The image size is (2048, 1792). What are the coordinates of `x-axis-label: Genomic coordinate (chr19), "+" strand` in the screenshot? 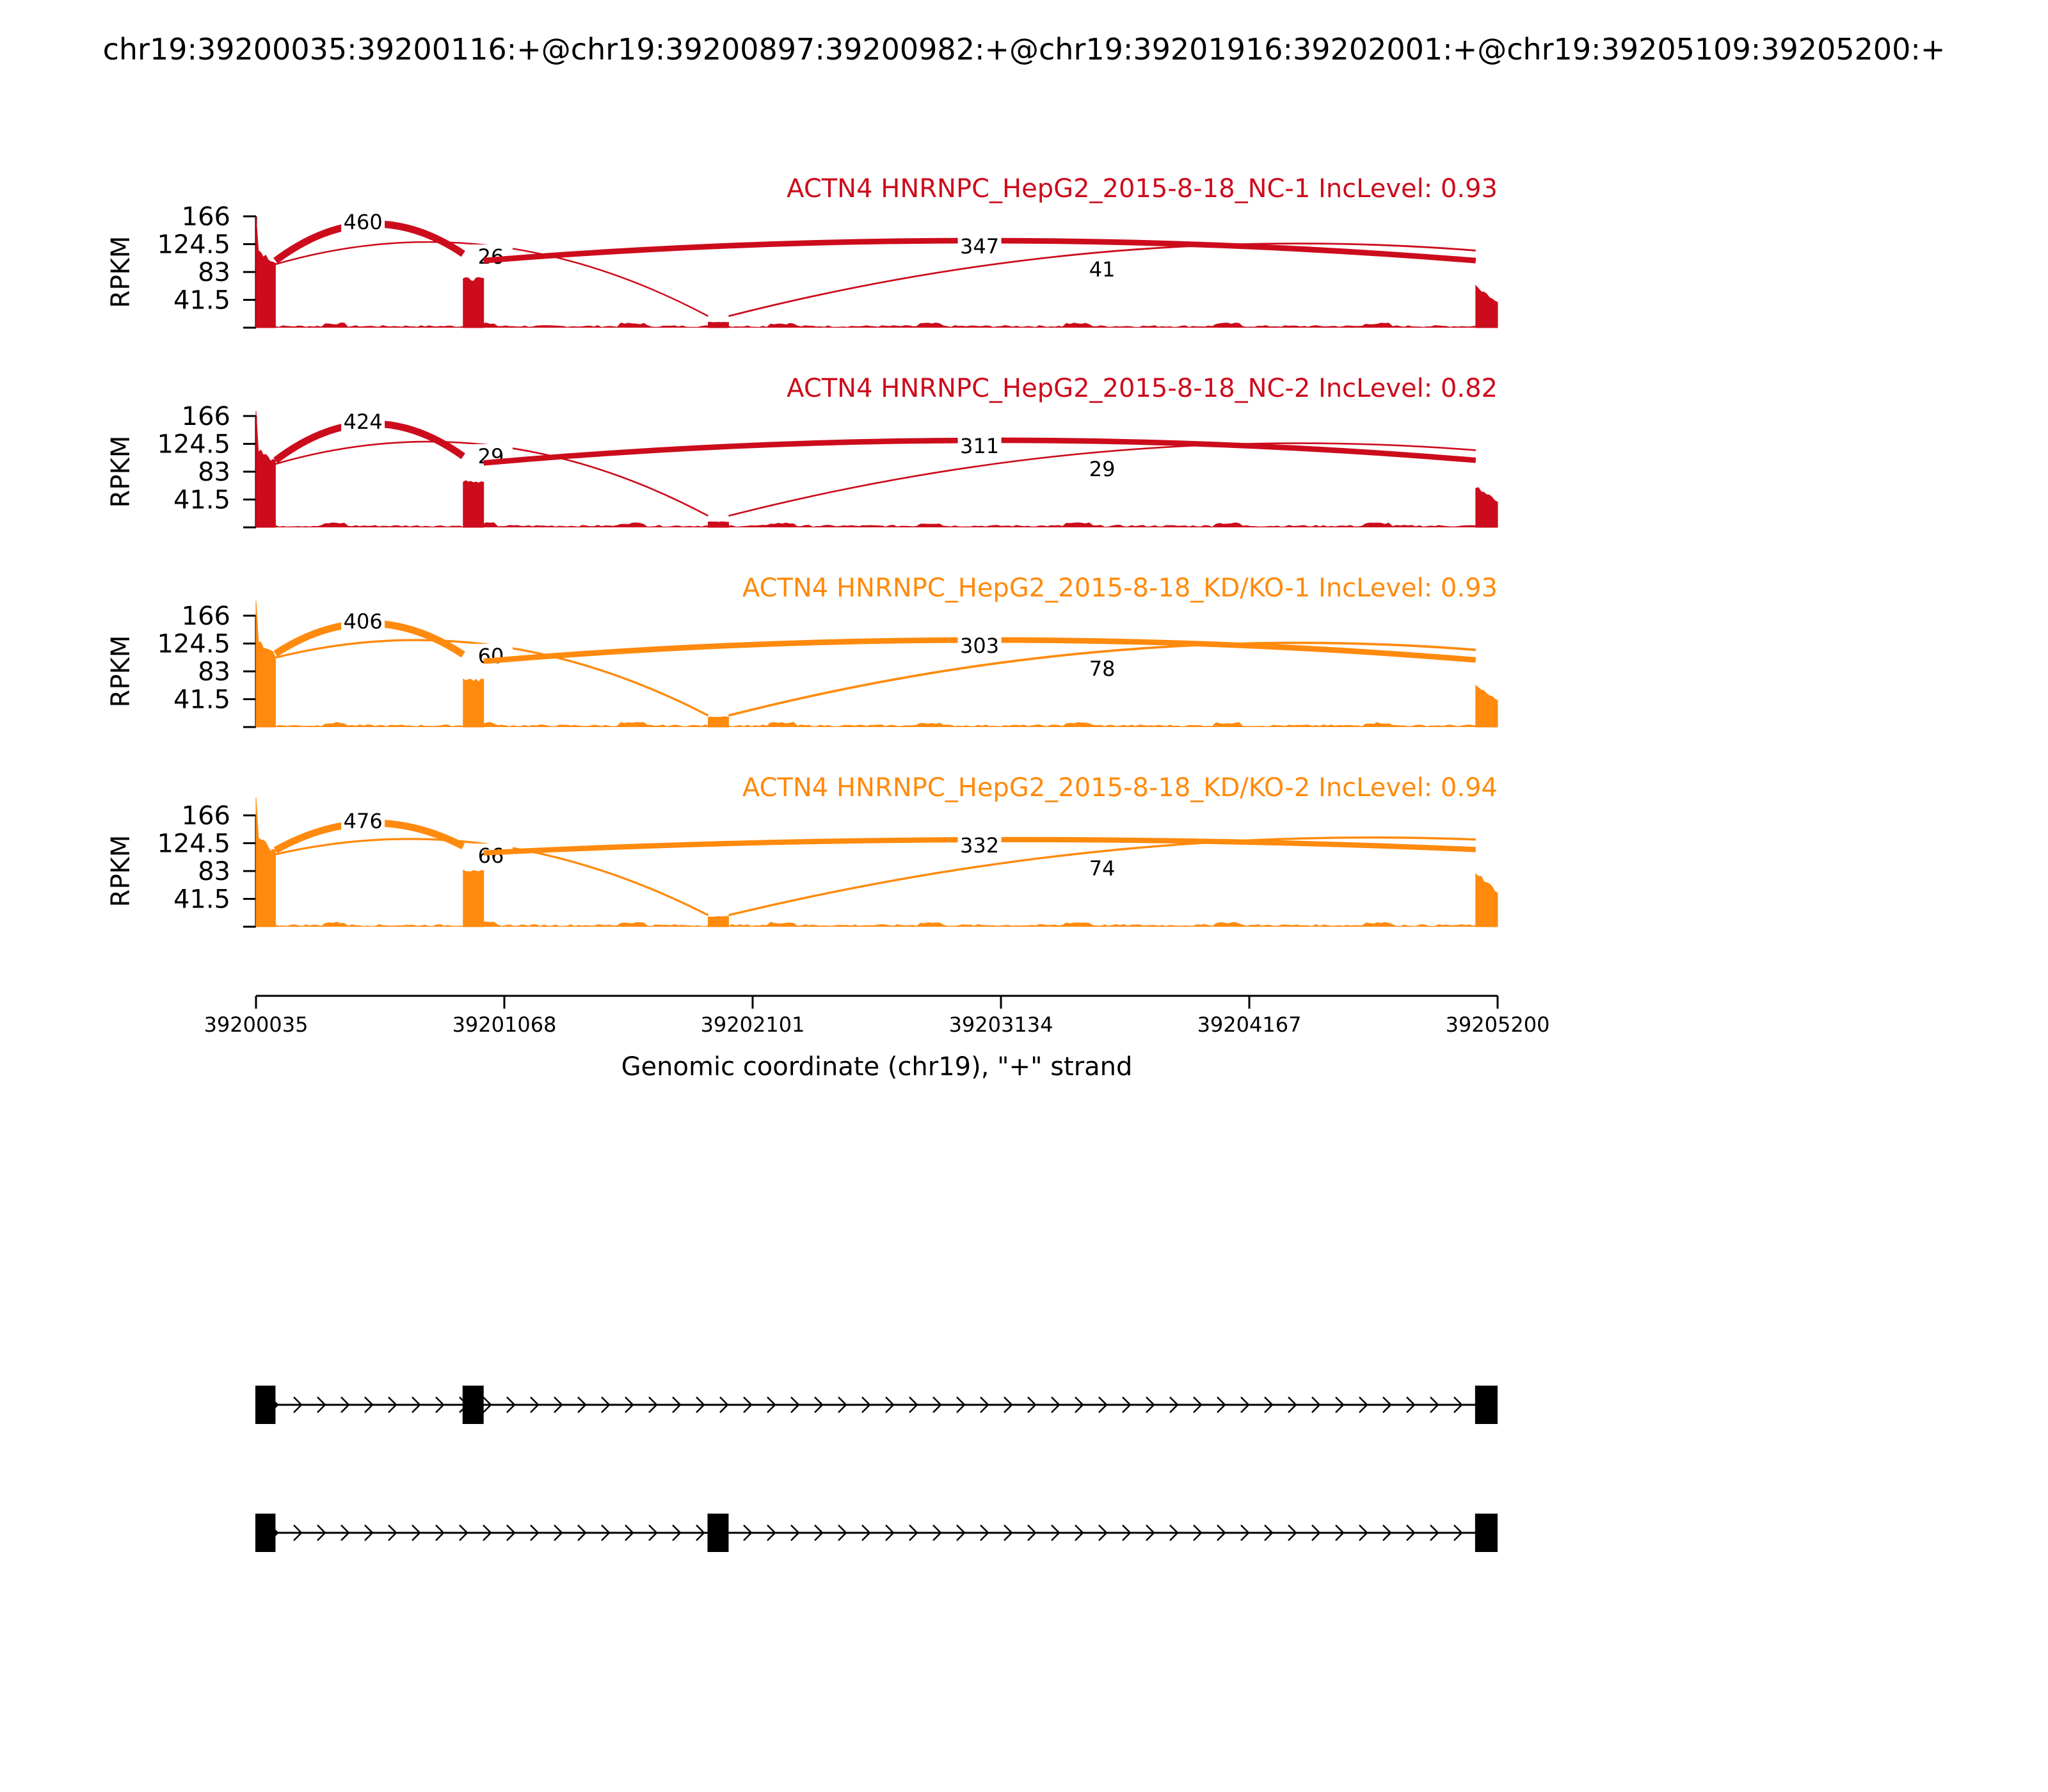 It's located at (877, 1067).